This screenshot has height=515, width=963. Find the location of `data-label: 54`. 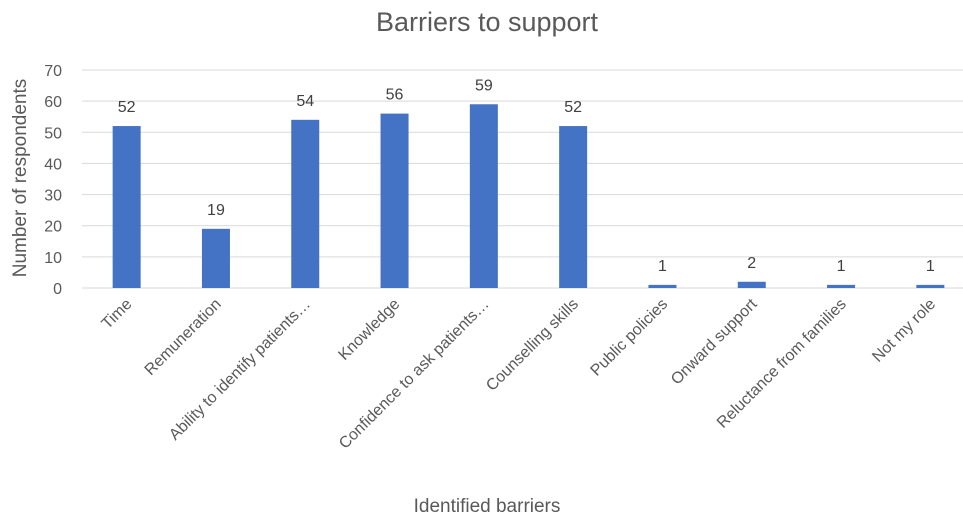

data-label: 54 is located at coordinates (305, 101).